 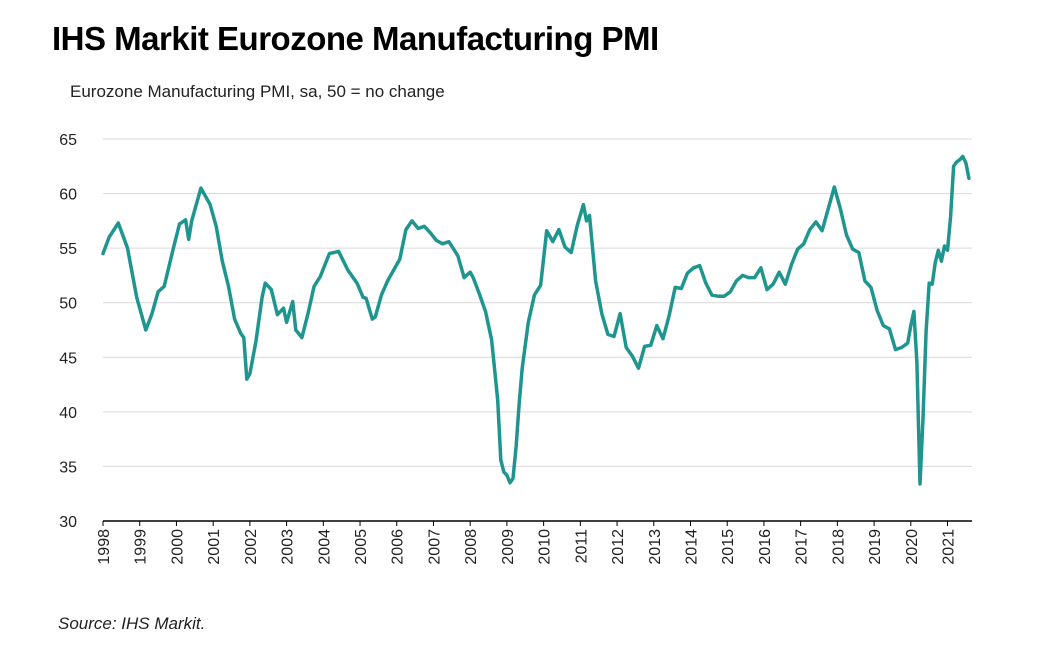 I want to click on x-tick-label: 2013, so click(x=655, y=547).